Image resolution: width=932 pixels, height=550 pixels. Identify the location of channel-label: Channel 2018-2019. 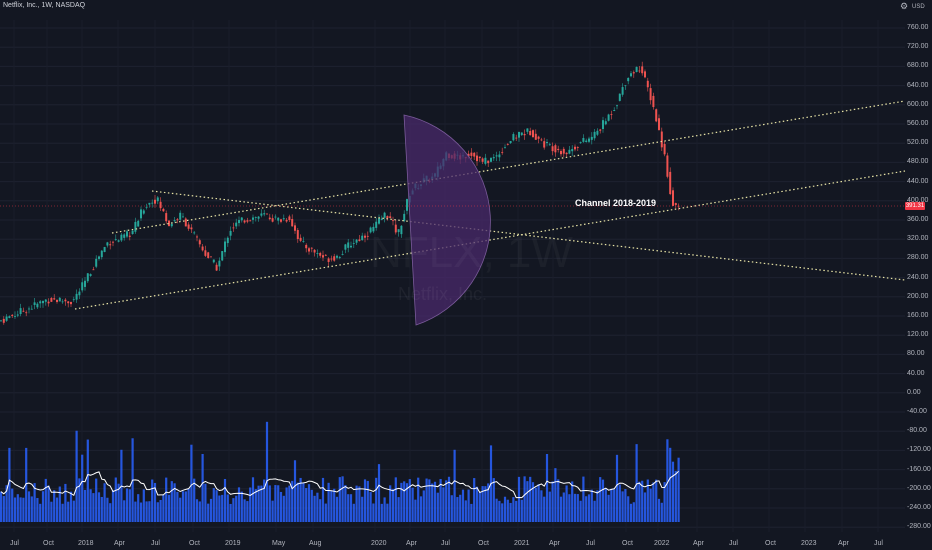
(616, 203).